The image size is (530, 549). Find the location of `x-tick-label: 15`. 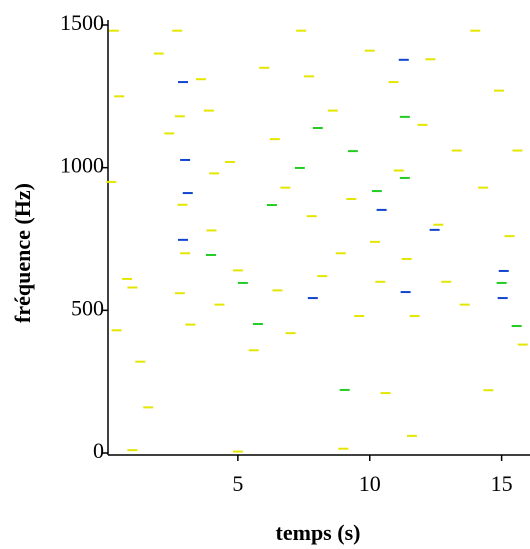

x-tick-label: 15 is located at coordinates (502, 483).